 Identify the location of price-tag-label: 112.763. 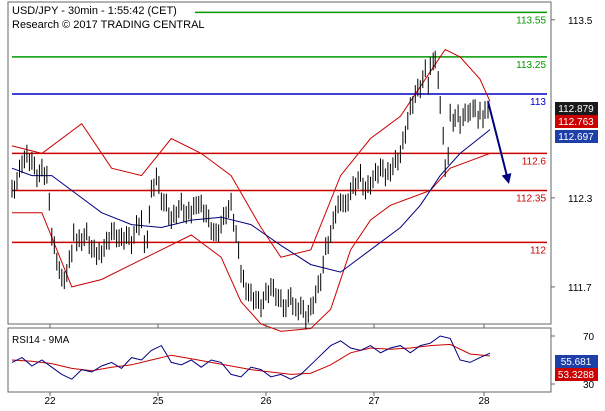
(576, 122).